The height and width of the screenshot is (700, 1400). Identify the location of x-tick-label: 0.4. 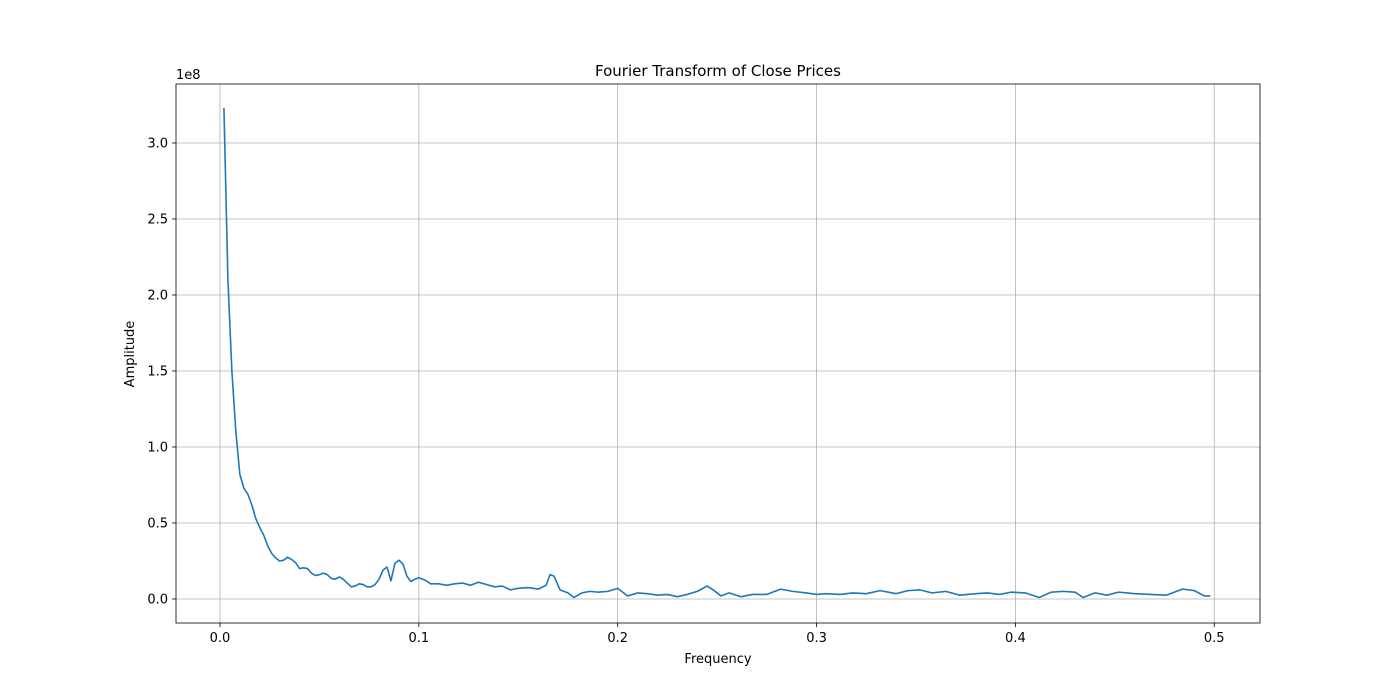
(1015, 638).